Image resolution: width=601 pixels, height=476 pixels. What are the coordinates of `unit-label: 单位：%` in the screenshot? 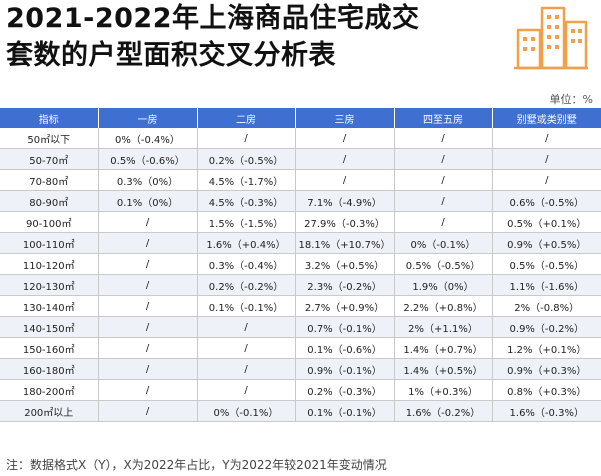 It's located at (571, 99).